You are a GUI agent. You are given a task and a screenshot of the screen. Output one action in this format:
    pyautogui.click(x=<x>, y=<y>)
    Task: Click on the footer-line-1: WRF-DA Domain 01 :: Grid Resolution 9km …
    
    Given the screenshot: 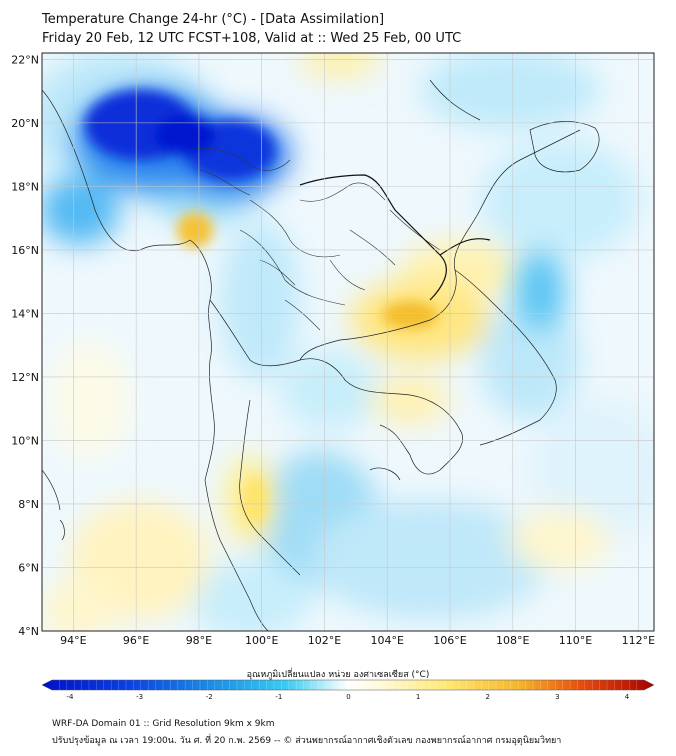 What is the action you would take?
    pyautogui.click(x=163, y=724)
    